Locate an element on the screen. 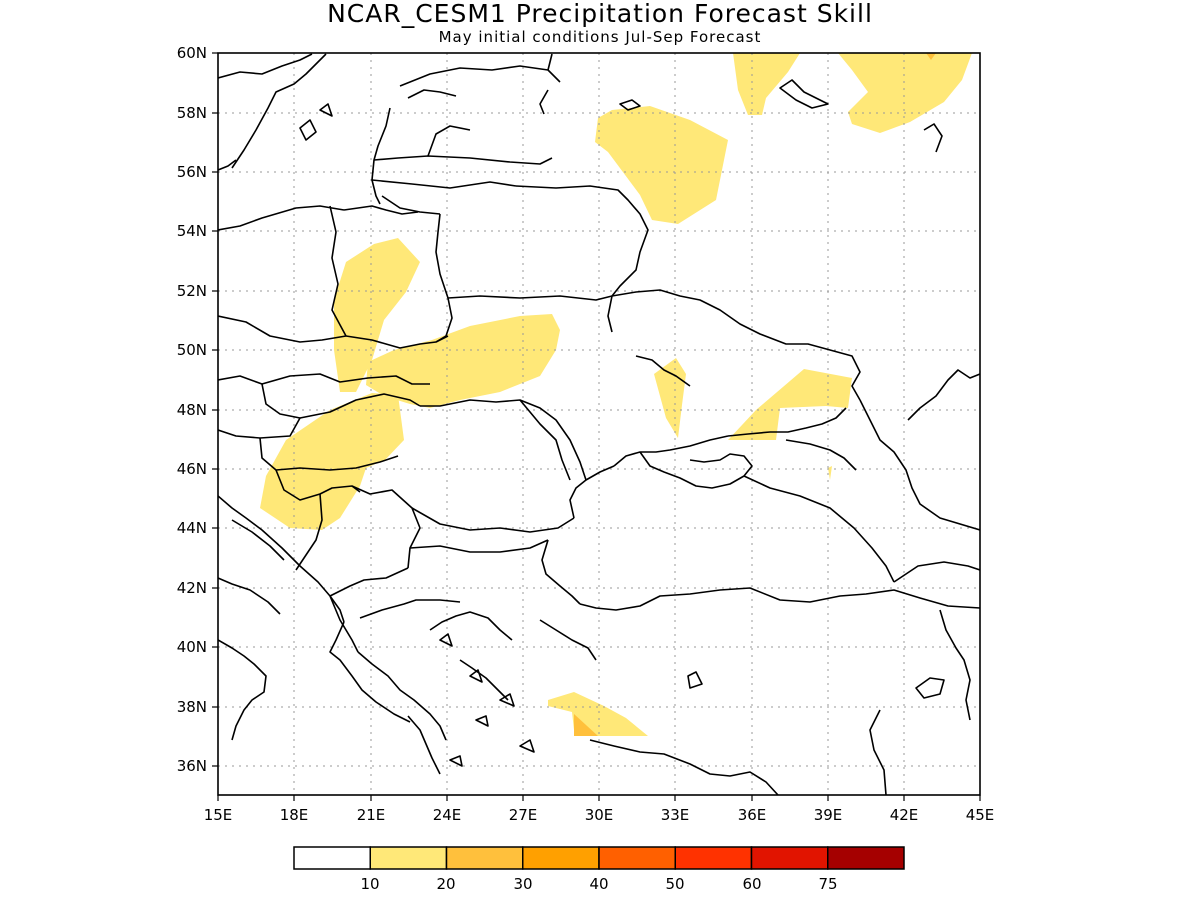 This screenshot has width=1200, height=900. lat-label: 50N is located at coordinates (192, 350).